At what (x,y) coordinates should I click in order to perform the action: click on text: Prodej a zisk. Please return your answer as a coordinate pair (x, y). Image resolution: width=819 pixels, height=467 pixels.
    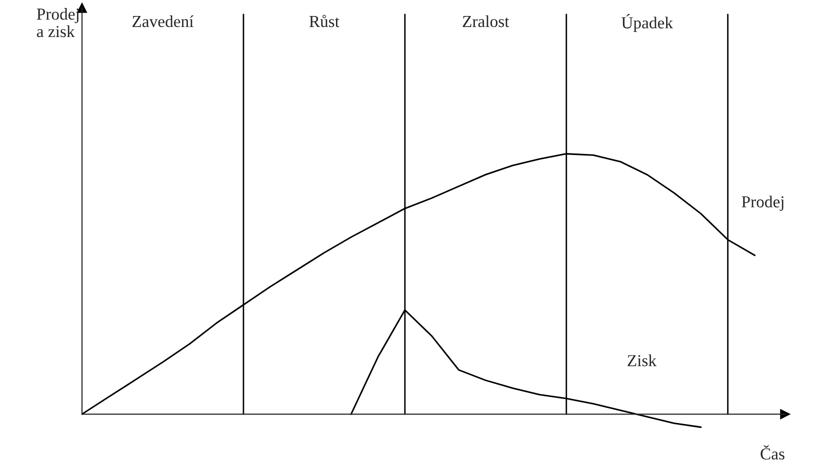
    Looking at the image, I should click on (57, 23).